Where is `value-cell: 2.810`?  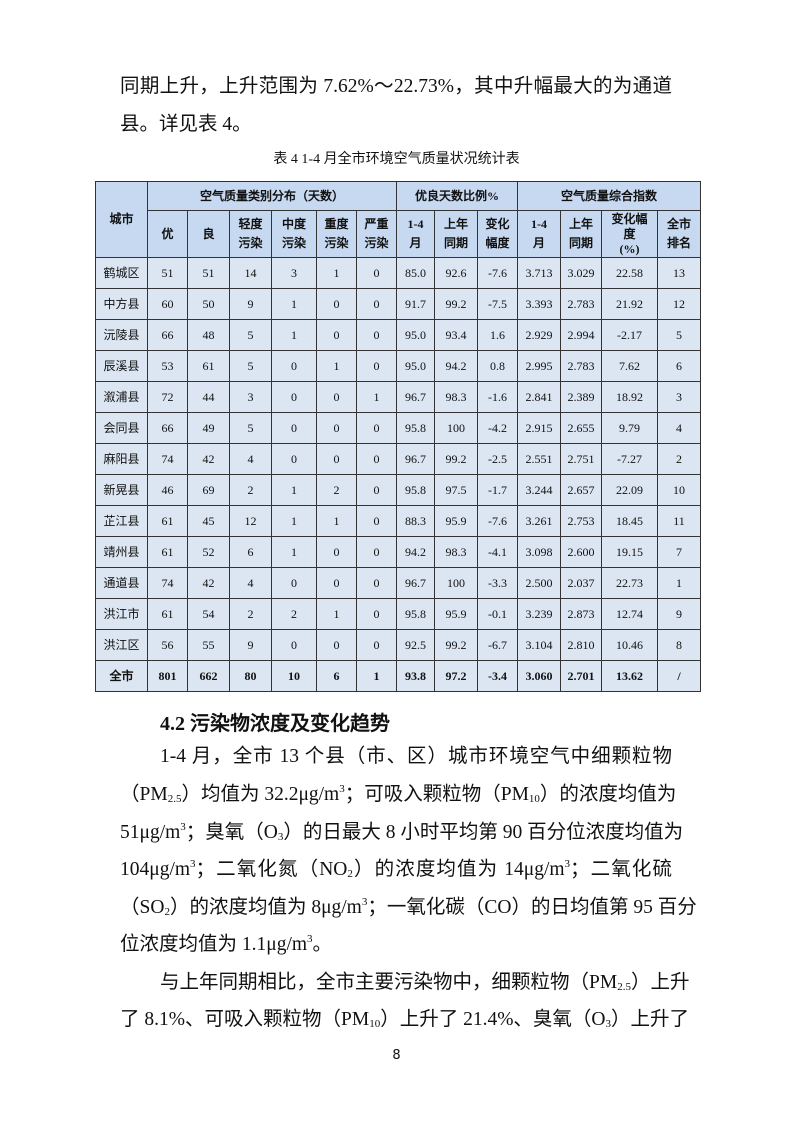 value-cell: 2.810 is located at coordinates (581, 645).